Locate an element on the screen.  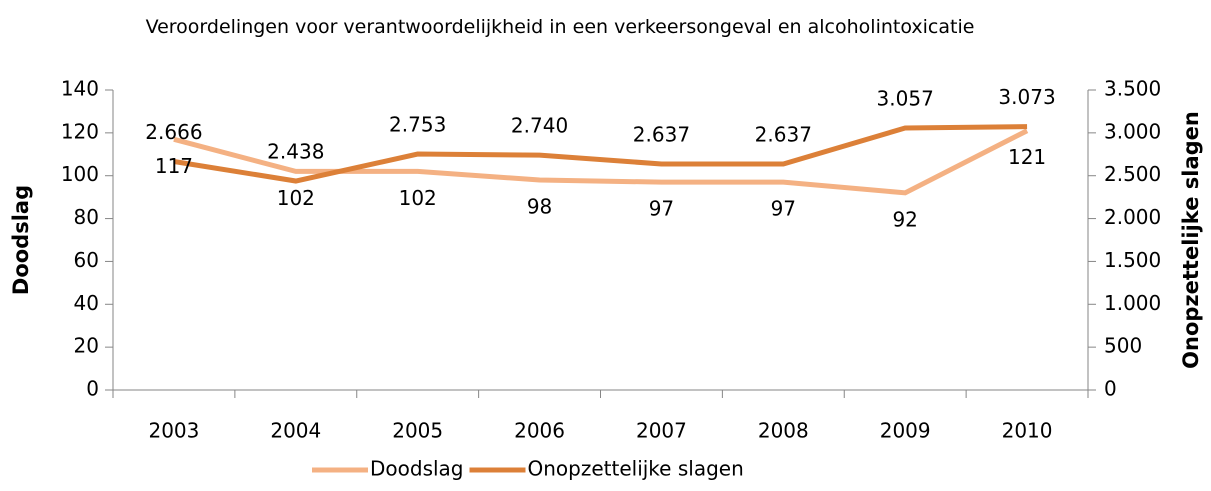
y2-tick-label: 1.500 is located at coordinates (1132, 260).